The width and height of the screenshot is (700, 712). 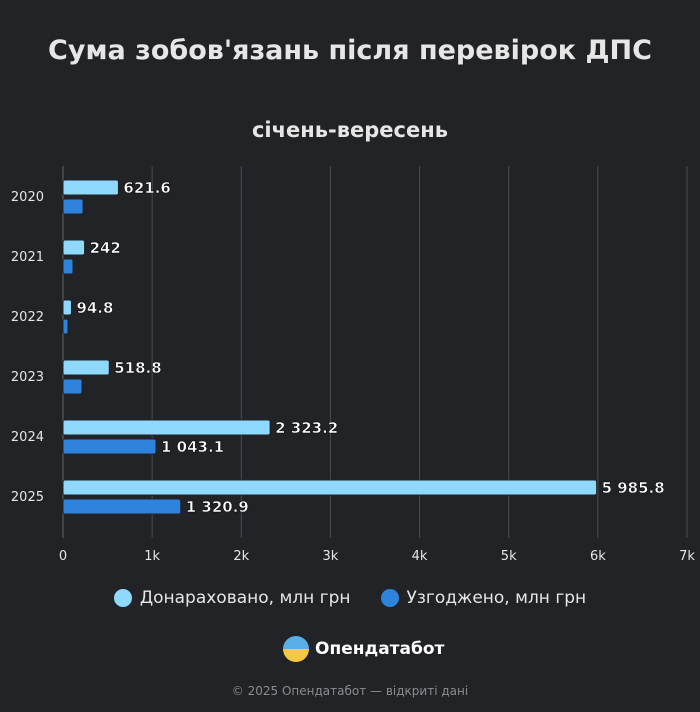 What do you see at coordinates (63, 556) in the screenshot?
I see `x-tick-label: 0` at bounding box center [63, 556].